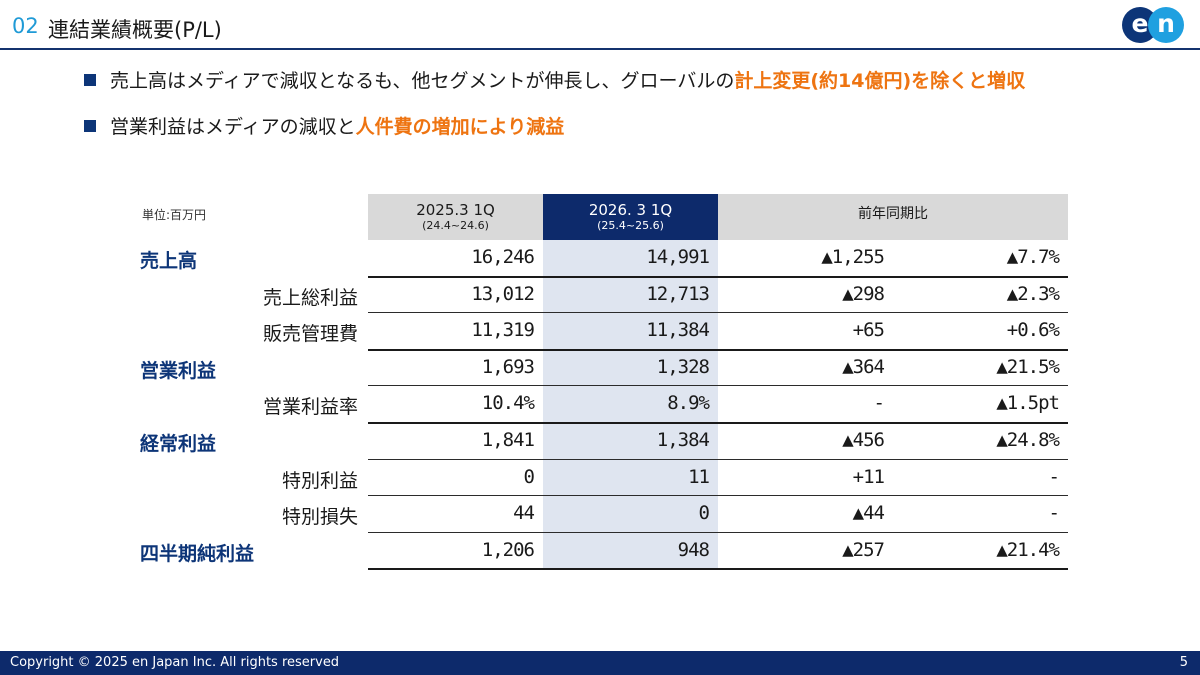 The width and height of the screenshot is (1200, 675). What do you see at coordinates (853, 257) in the screenshot?
I see `table-cell: ▲1,255` at bounding box center [853, 257].